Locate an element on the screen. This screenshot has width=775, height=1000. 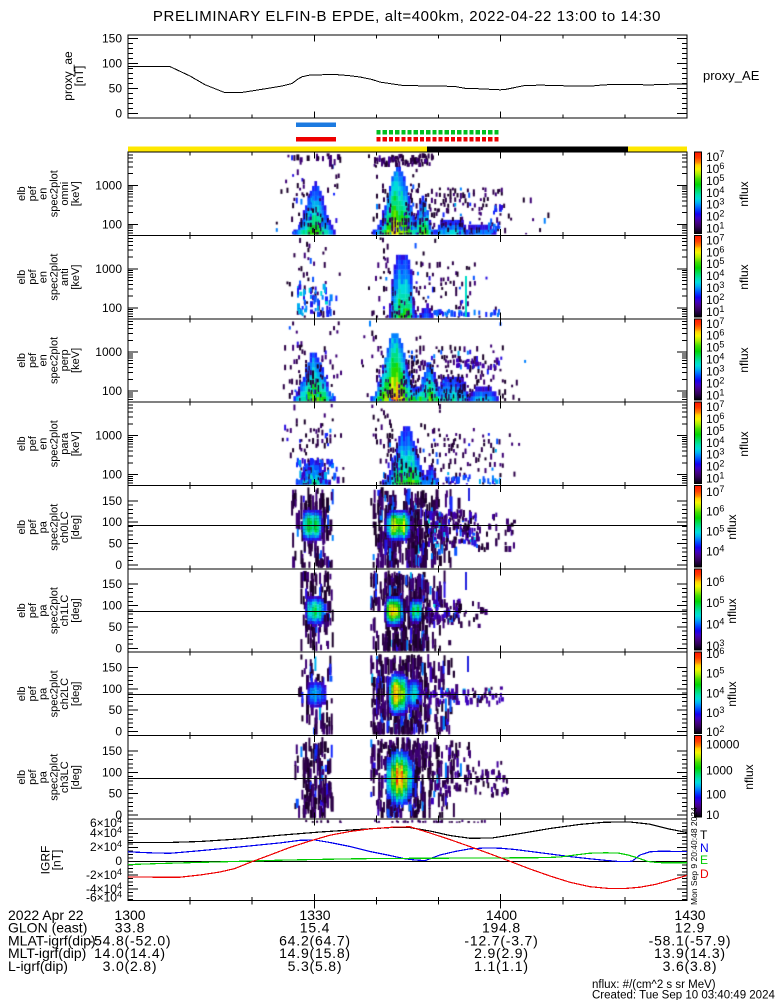
svg-text: 5.3(5.8) is located at coordinates (315, 966).